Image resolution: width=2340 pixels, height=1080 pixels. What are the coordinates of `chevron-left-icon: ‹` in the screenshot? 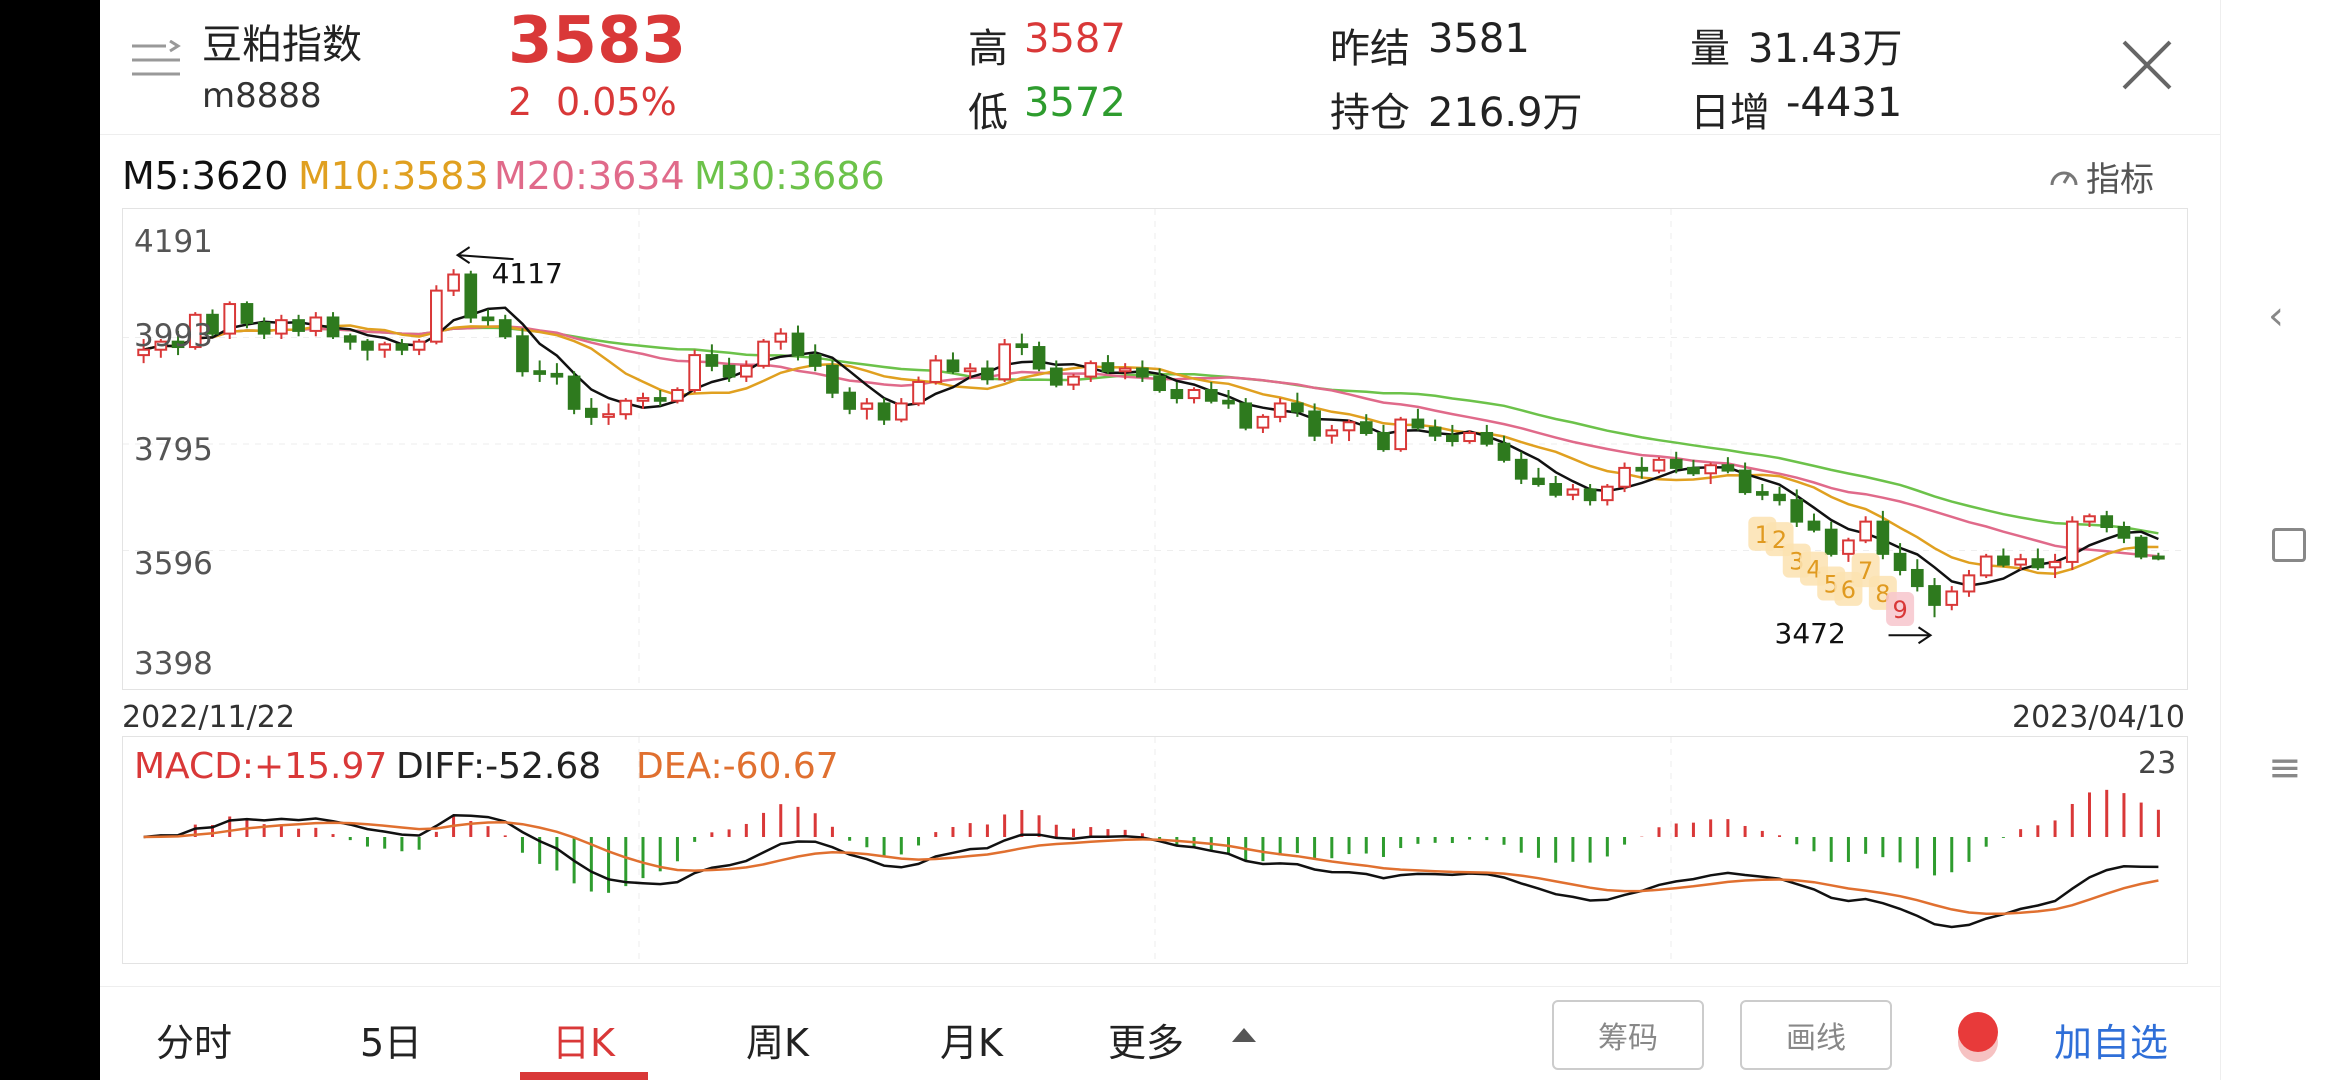 It's located at (2276, 316).